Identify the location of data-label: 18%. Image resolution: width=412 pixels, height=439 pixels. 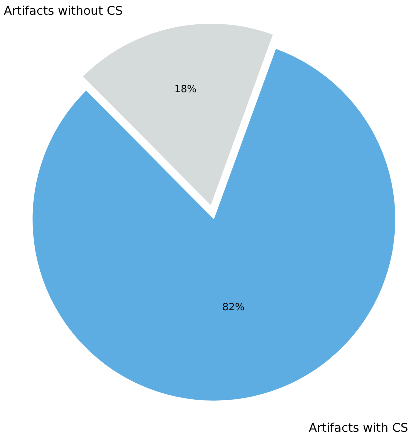
(185, 90).